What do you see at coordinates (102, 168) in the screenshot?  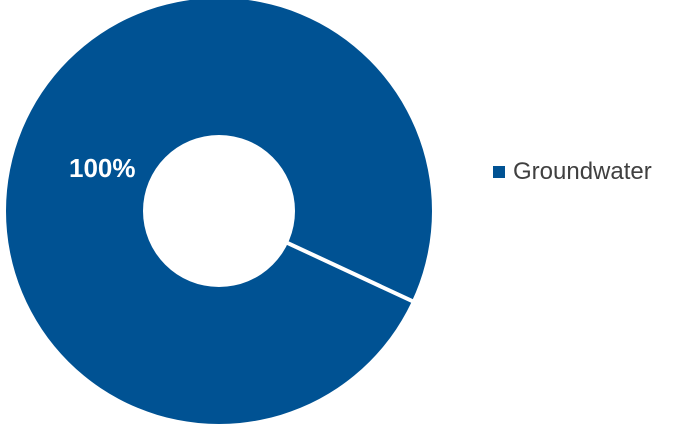 I see `slice-label-groundwater: 100%` at bounding box center [102, 168].